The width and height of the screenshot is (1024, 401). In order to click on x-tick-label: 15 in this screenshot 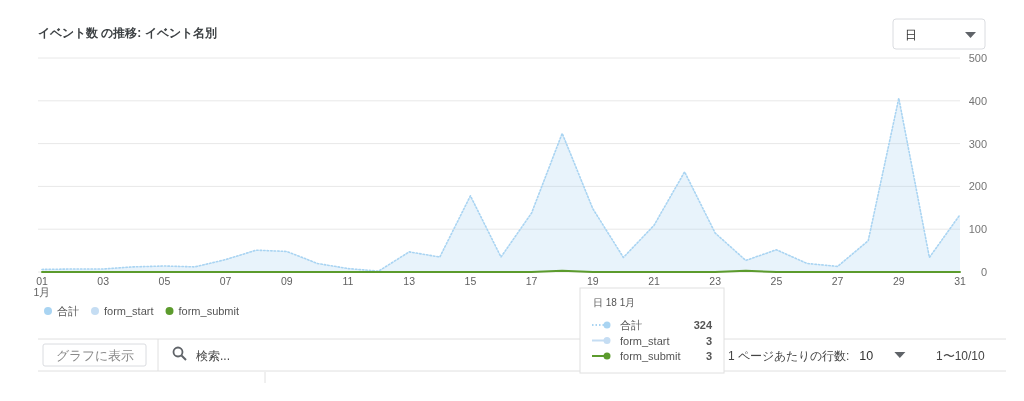, I will do `click(470, 281)`.